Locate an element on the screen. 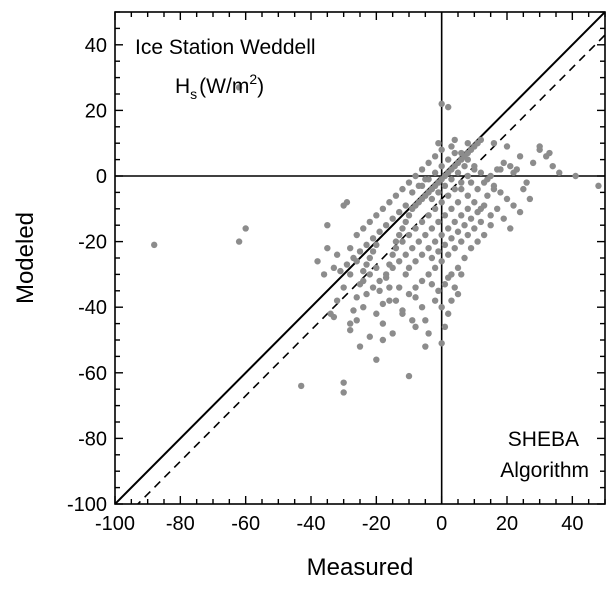 The image size is (607, 589). y-tick-label: -100 is located at coordinates (87, 505).